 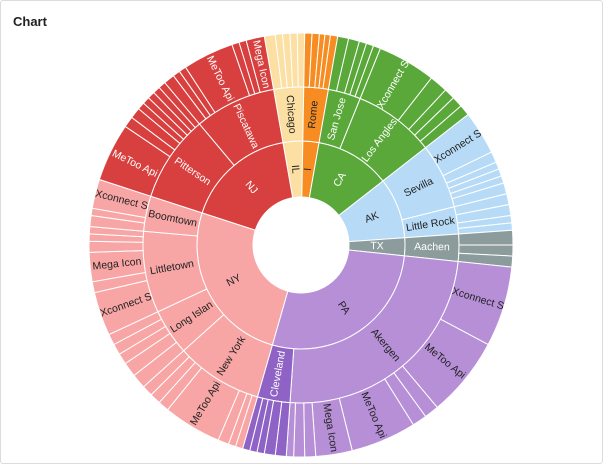 What do you see at coordinates (290, 115) in the screenshot?
I see `city-label: Chicago` at bounding box center [290, 115].